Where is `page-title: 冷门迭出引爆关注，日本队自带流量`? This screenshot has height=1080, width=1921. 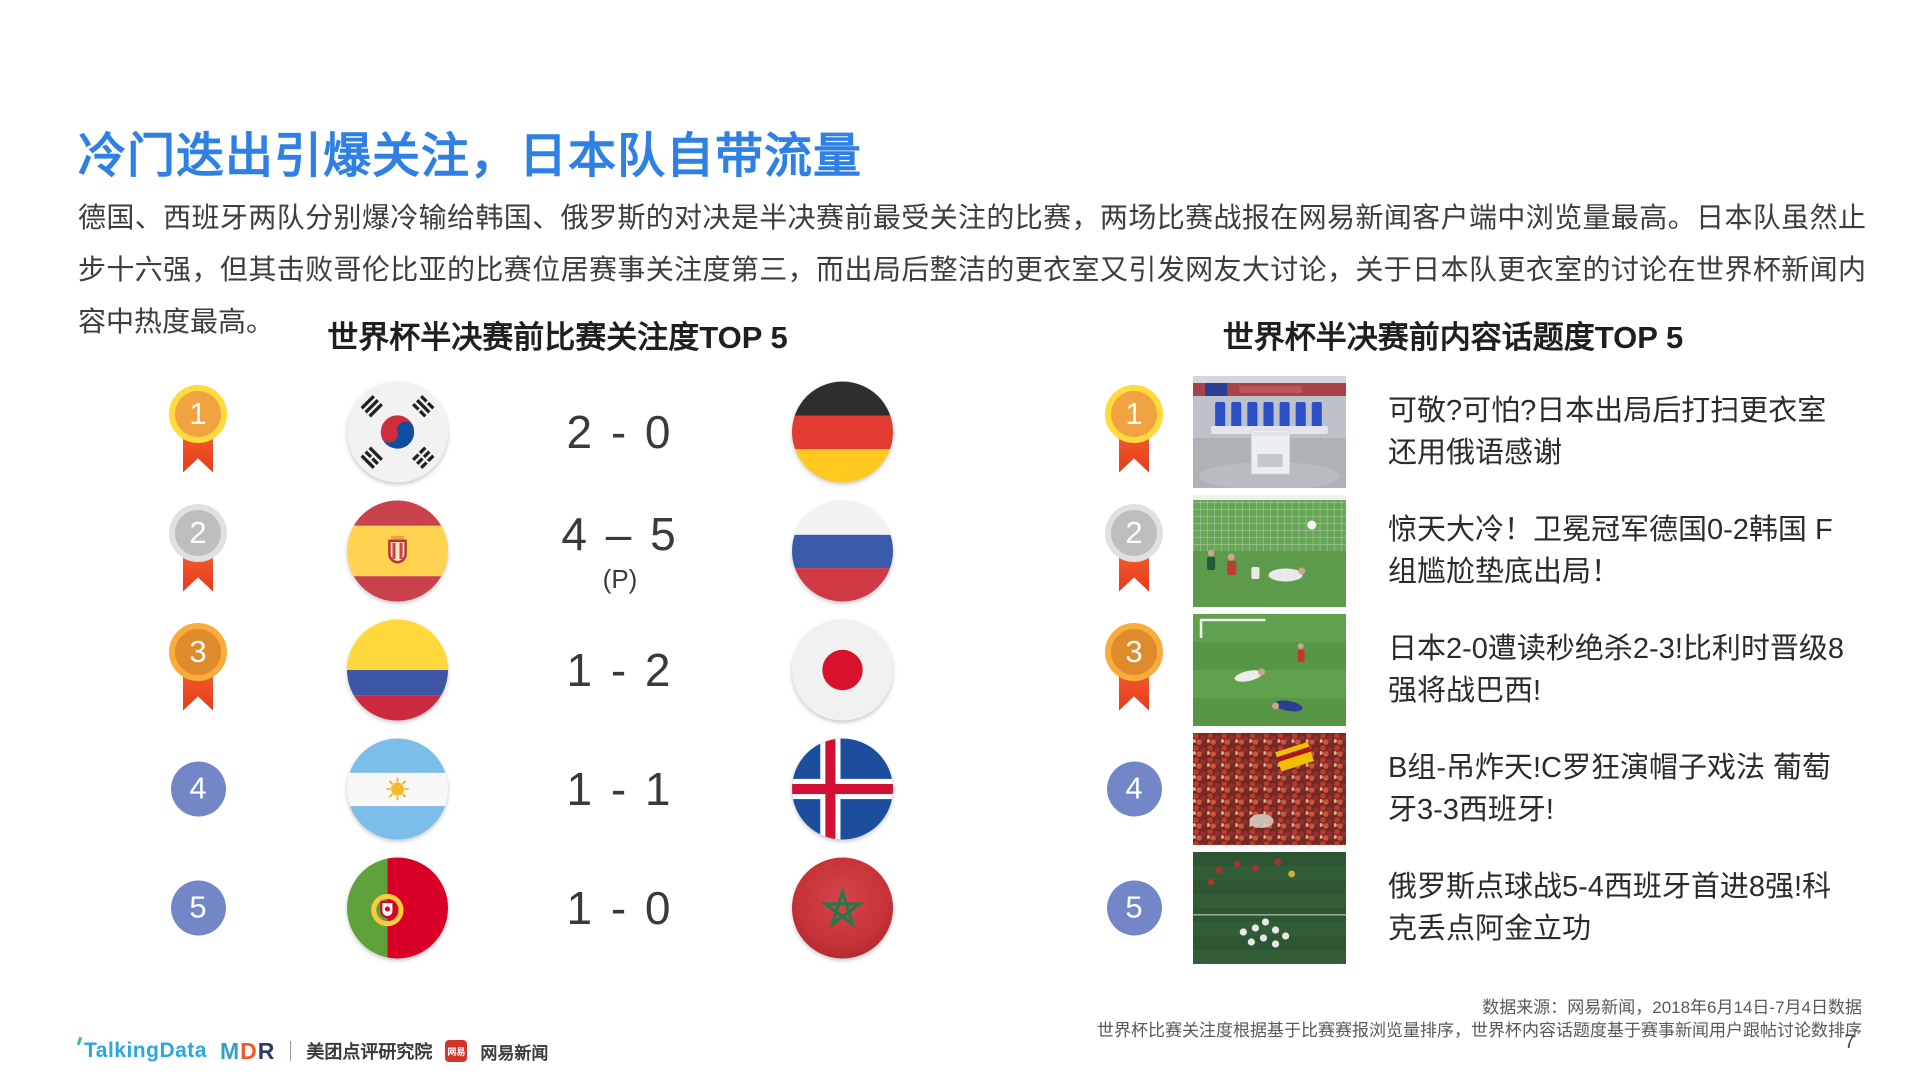
page-title: 冷门迭出引爆关注，日本队自带流量 is located at coordinates (470, 157).